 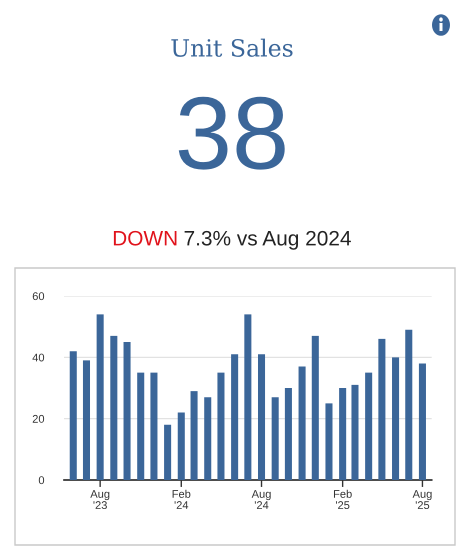 What do you see at coordinates (181, 499) in the screenshot?
I see `x-tick-label: Feb '24` at bounding box center [181, 499].